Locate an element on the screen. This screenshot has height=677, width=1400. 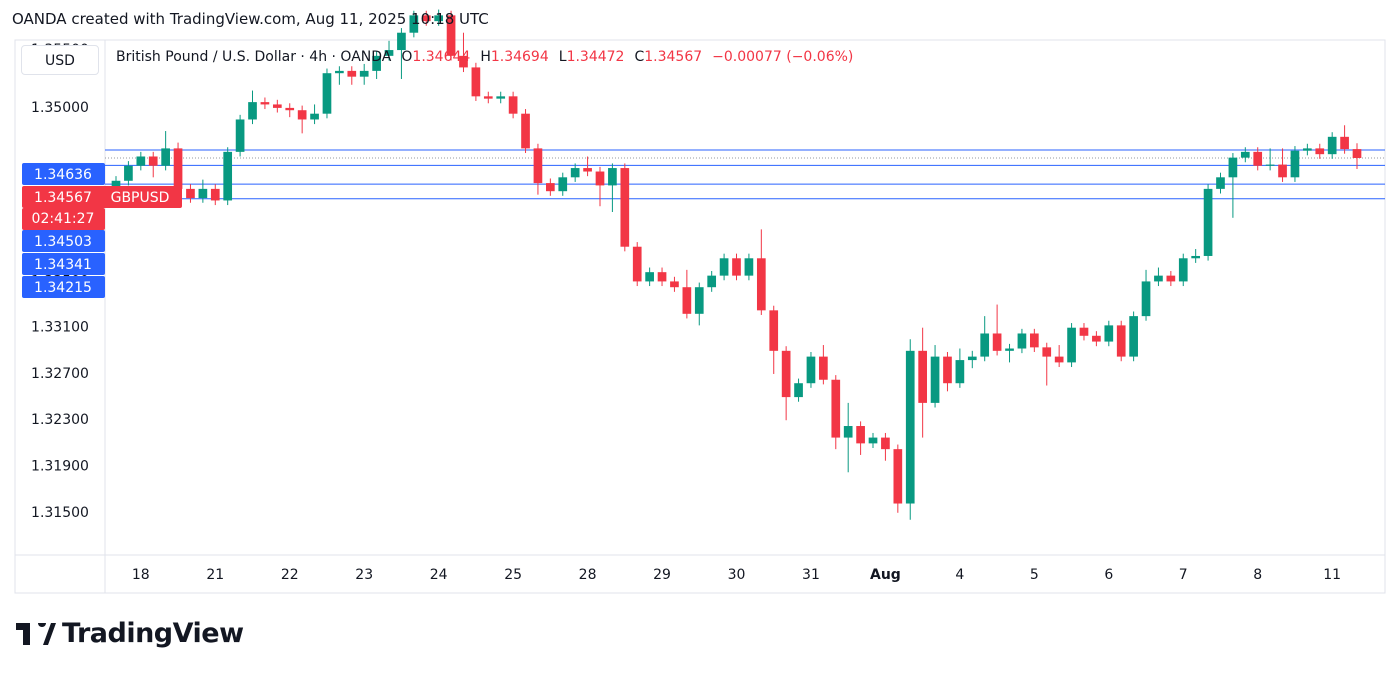
x-tick-label: 18 is located at coordinates (141, 575).